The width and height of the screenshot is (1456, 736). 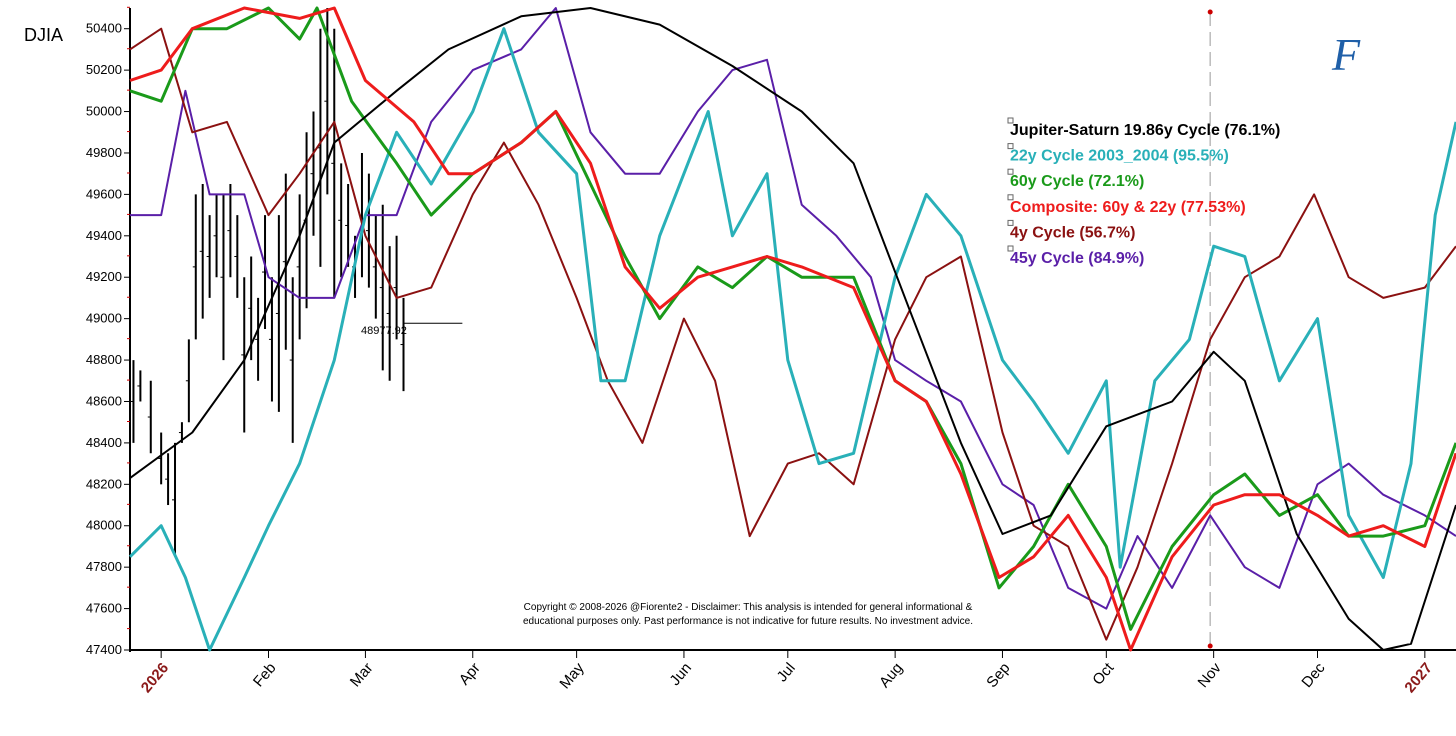 I want to click on y-tick-label: 49200, so click(x=104, y=276).